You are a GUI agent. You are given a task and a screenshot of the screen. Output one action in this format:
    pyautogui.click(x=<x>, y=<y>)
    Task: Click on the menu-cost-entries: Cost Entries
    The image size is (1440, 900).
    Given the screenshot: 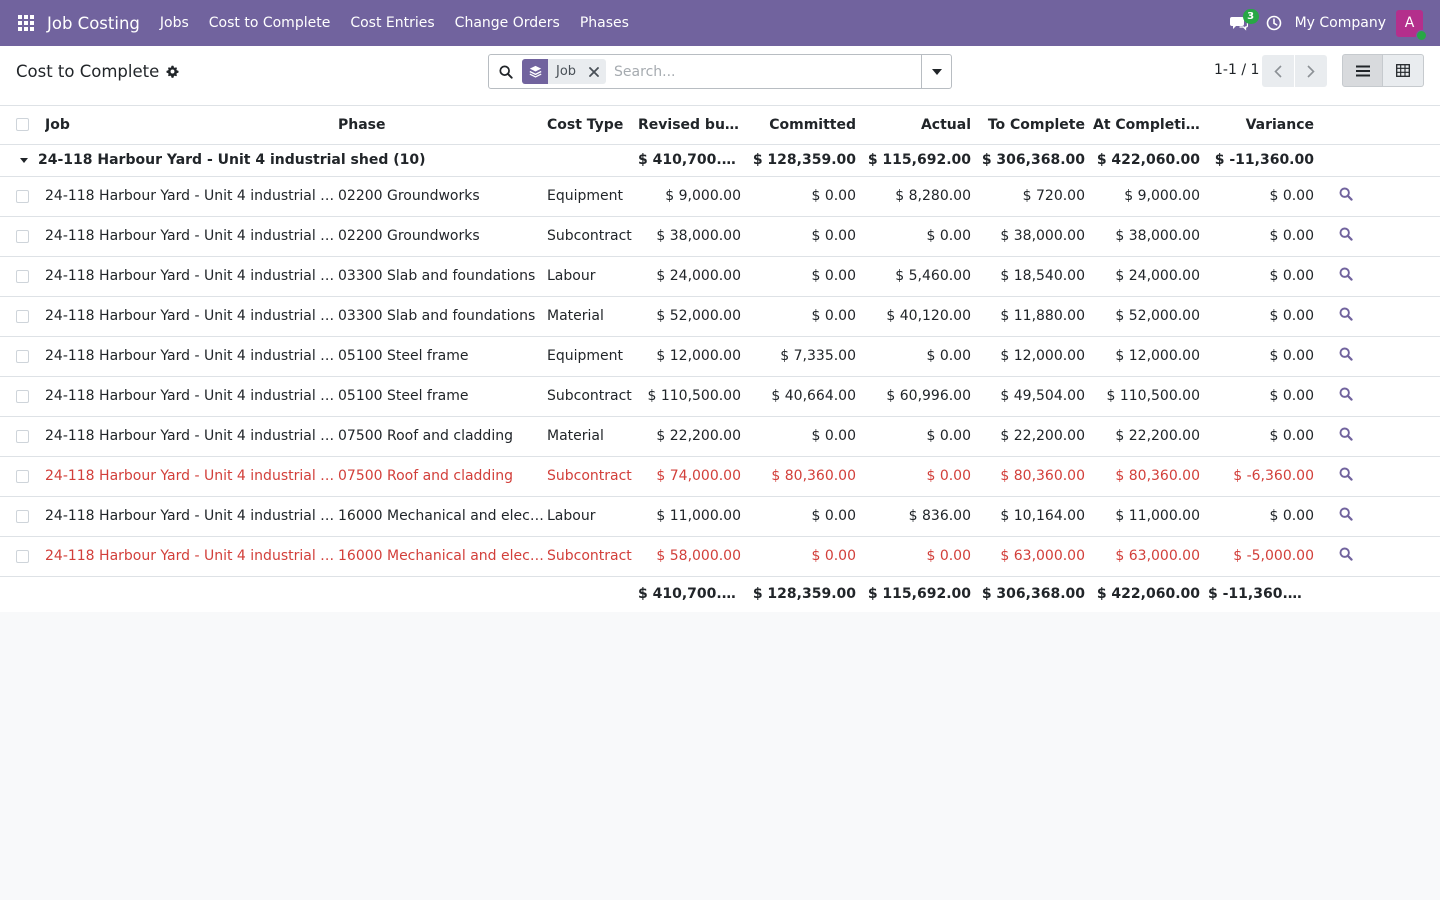 What is the action you would take?
    pyautogui.click(x=392, y=23)
    